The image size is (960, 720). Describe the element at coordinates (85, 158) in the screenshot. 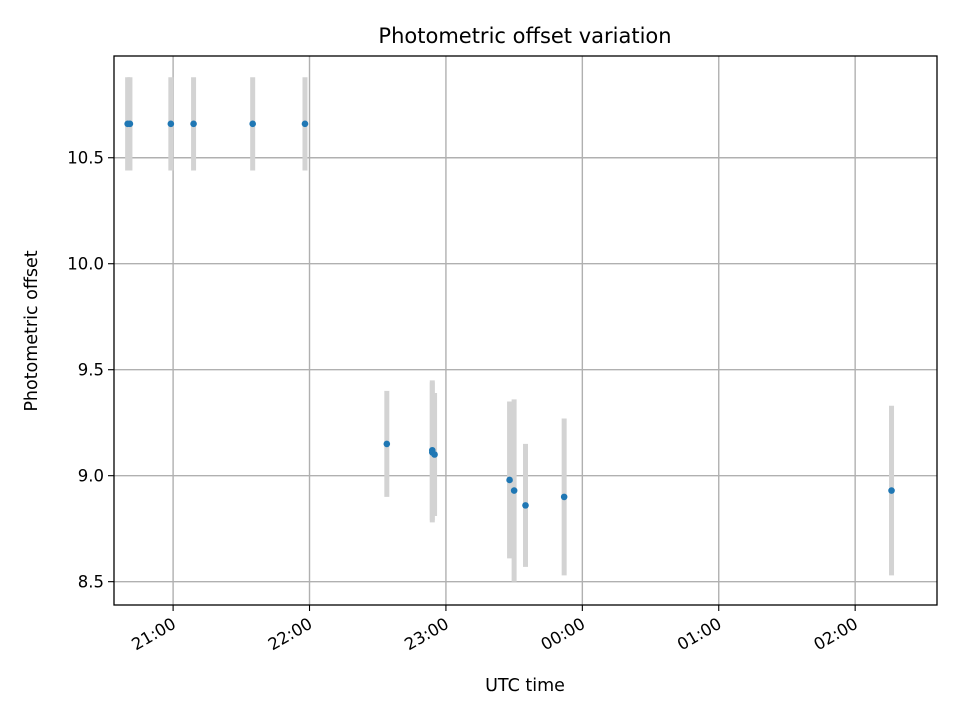

I see `y-tick-label: 10.5` at that location.